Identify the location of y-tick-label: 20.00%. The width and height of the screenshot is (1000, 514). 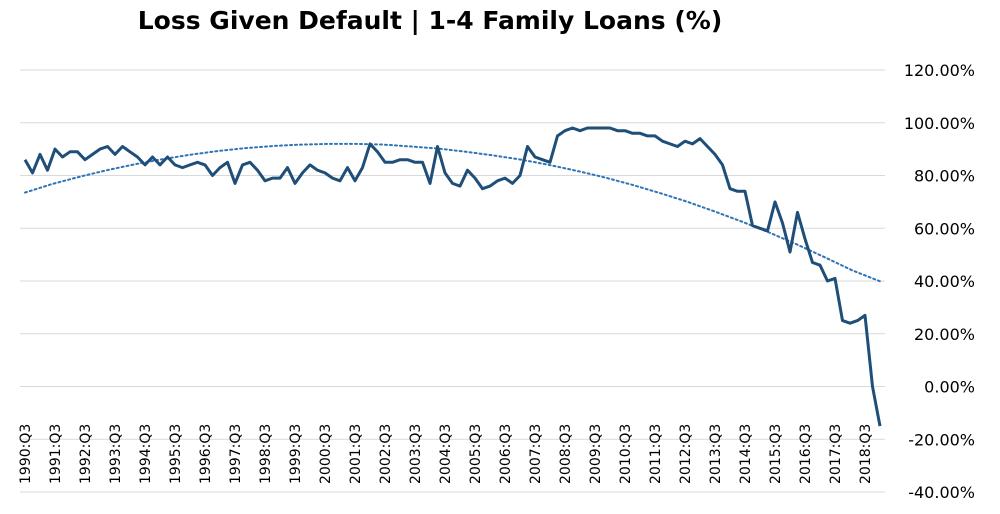
(944, 334).